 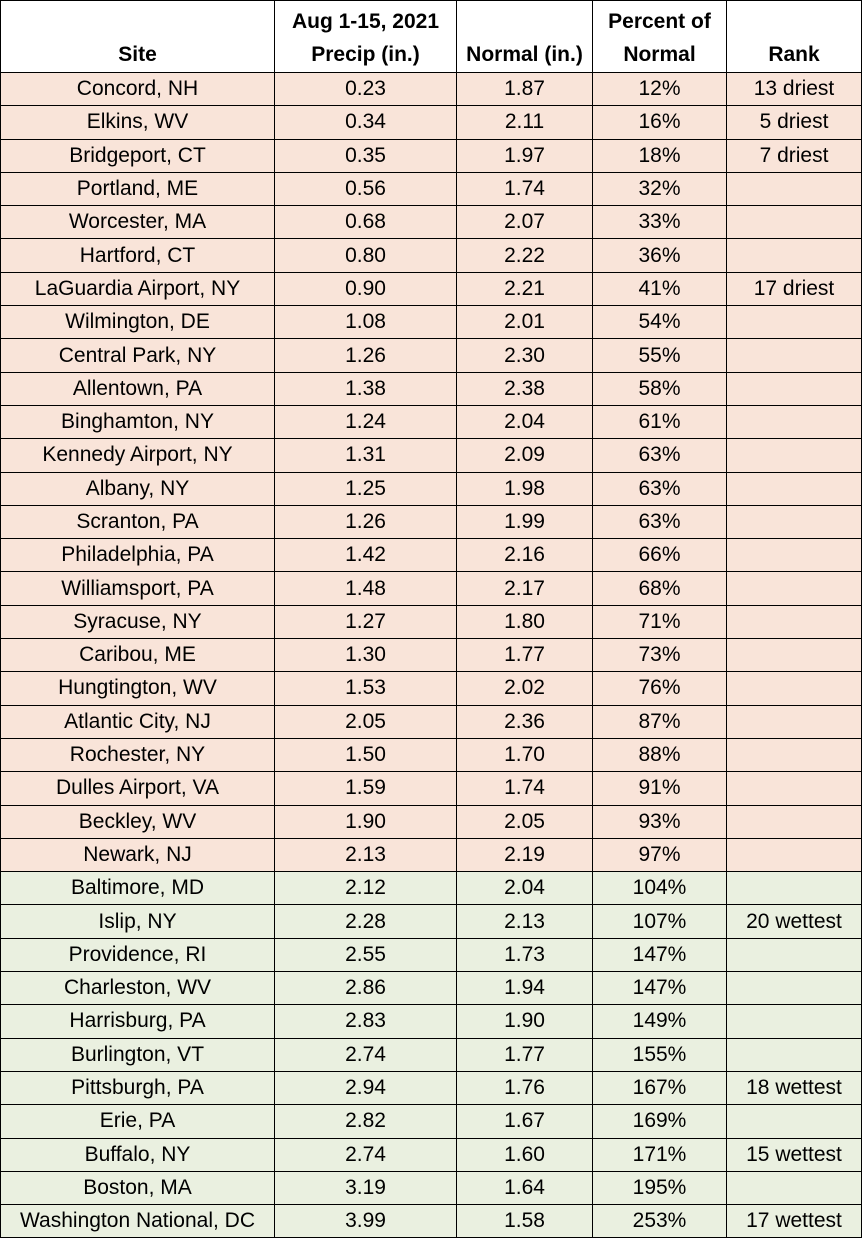 What do you see at coordinates (137, 422) in the screenshot?
I see `cell-site: Binghamton, NY` at bounding box center [137, 422].